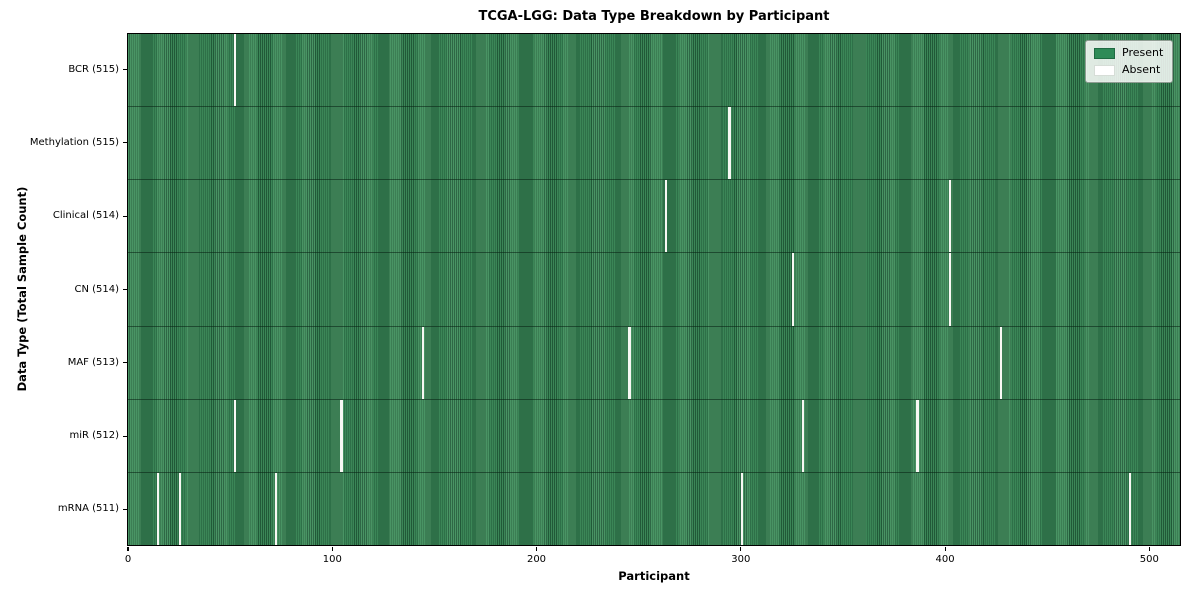 Image resolution: width=1200 pixels, height=600 pixels. Describe the element at coordinates (74, 142) in the screenshot. I see `y-tick-label: Methylation (515)` at that location.